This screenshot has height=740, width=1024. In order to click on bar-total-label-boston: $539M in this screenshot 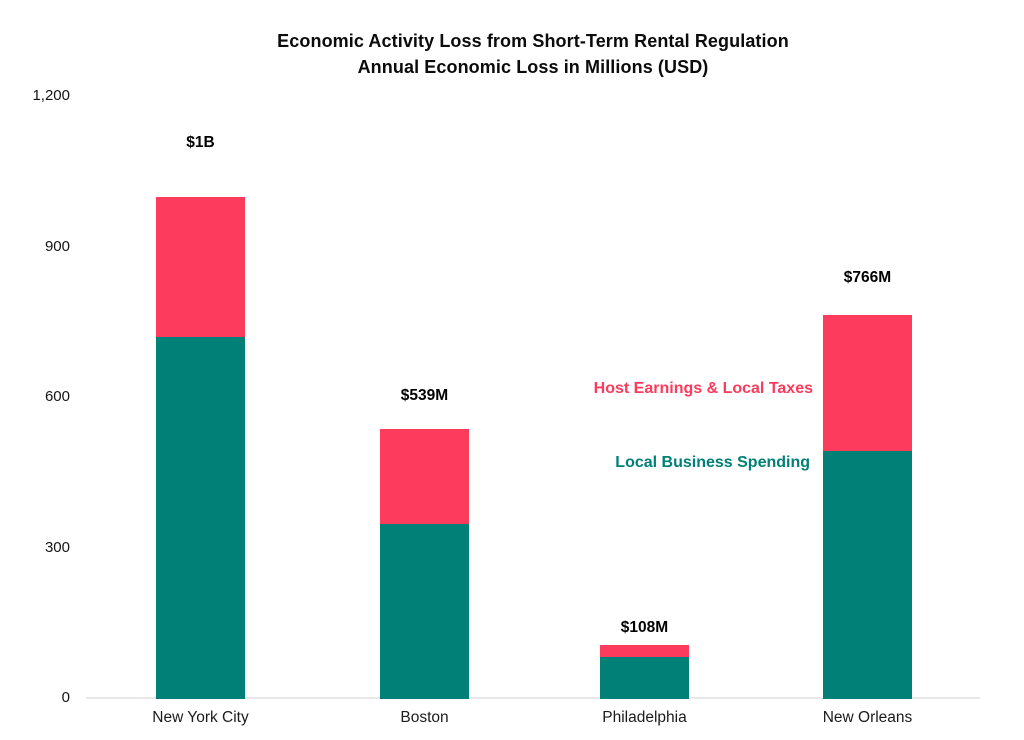, I will do `click(424, 395)`.